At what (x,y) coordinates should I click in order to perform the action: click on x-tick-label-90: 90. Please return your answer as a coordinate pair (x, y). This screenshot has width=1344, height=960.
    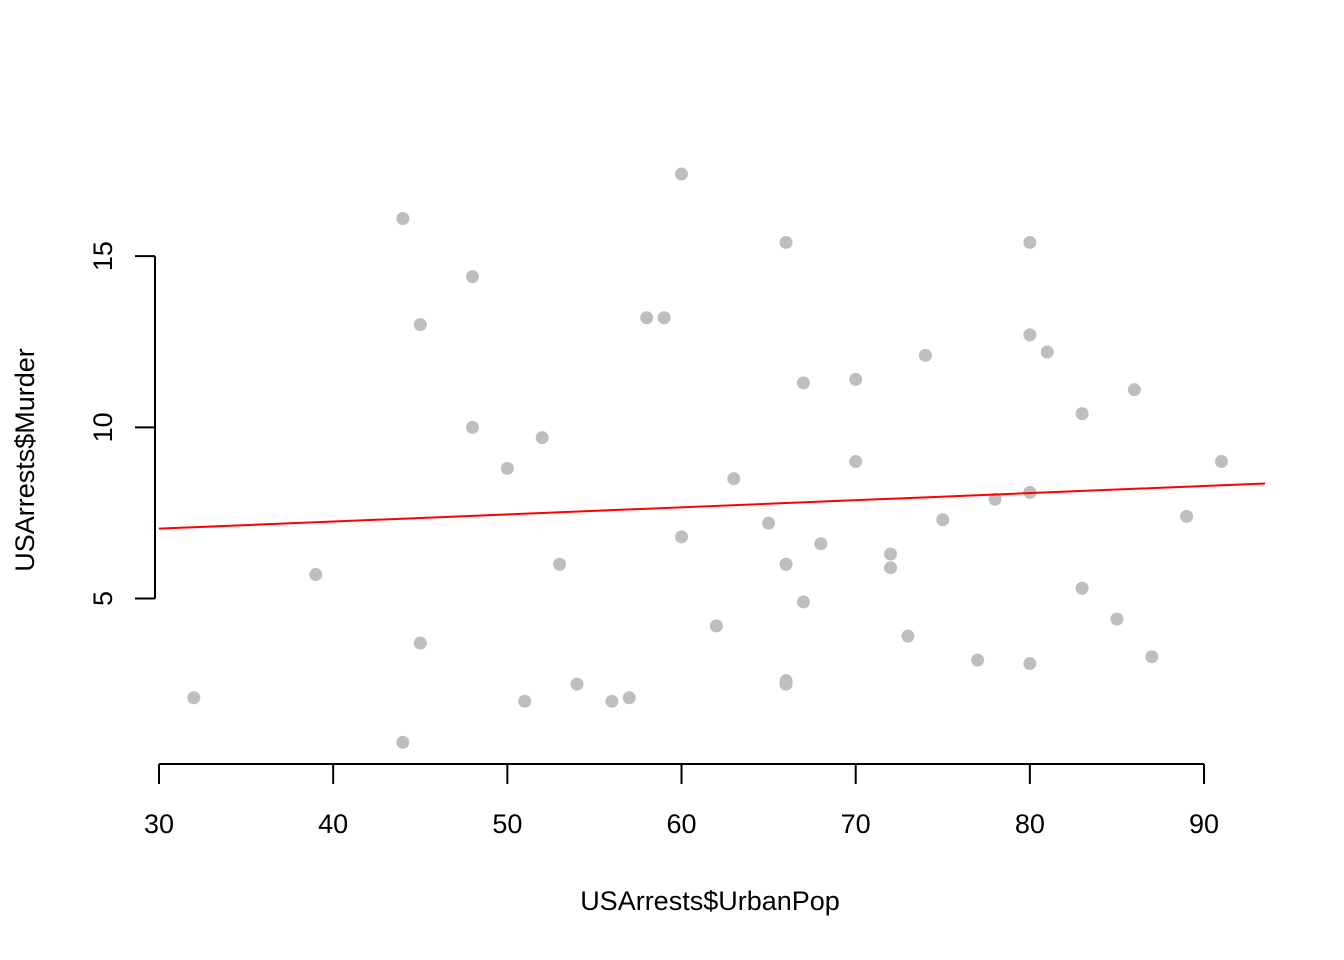
    Looking at the image, I should click on (1204, 824).